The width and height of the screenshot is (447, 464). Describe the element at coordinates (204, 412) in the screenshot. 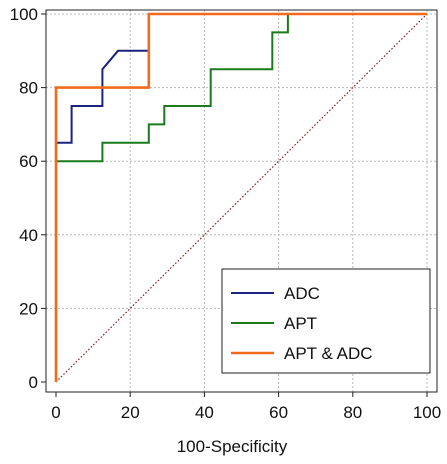

I see `x-tick-label: 40` at that location.